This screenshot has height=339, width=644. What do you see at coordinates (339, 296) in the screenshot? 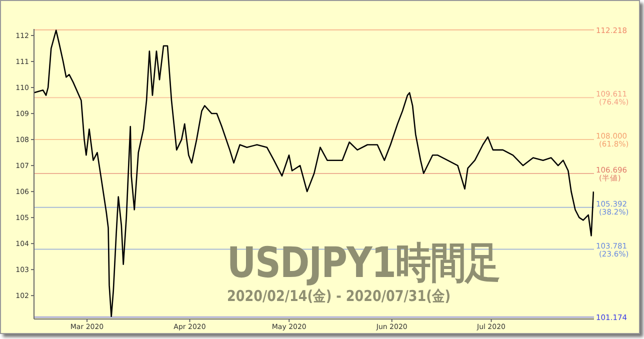
I see `text: 2020/02/14(金) - 2020/07/31(金)` at bounding box center [339, 296].